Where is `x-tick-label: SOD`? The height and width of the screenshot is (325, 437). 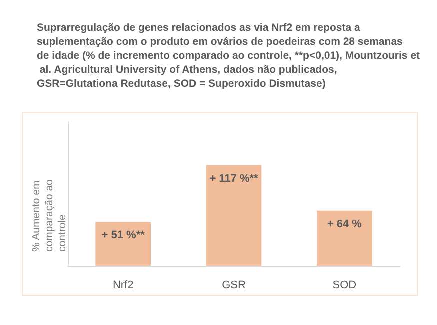
x-tick-label: SOD is located at coordinates (344, 286).